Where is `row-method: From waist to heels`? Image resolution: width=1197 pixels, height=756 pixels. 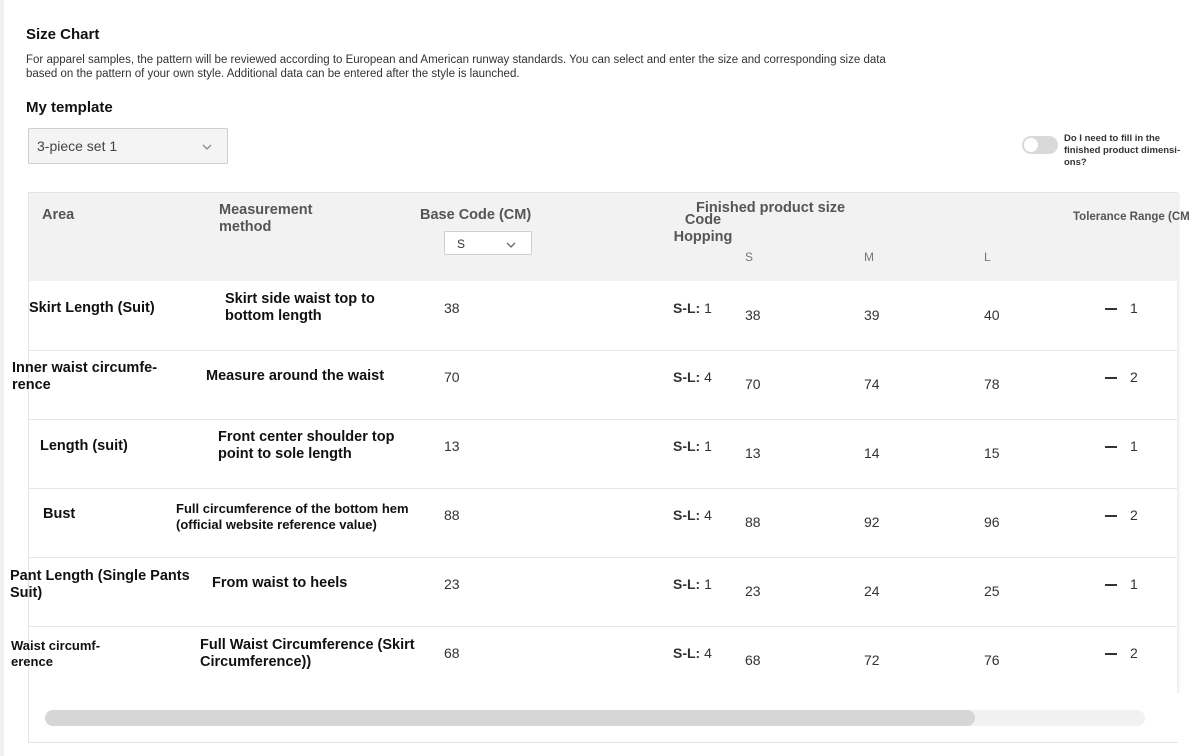
row-method: From waist to heels is located at coordinates (280, 583).